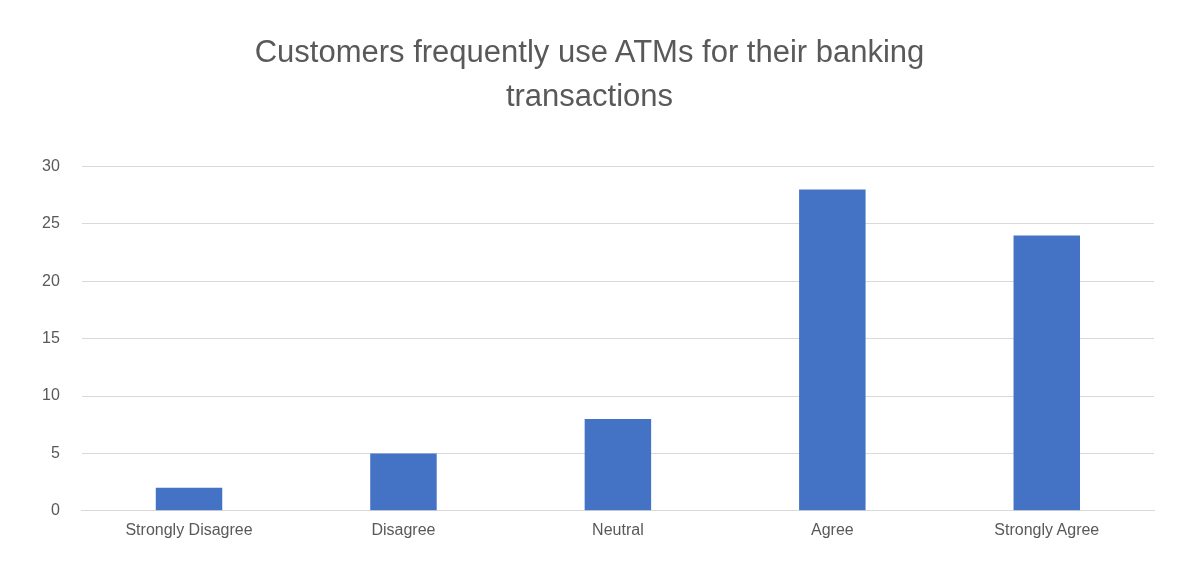  I want to click on x-tick-label: Disagree, so click(403, 529).